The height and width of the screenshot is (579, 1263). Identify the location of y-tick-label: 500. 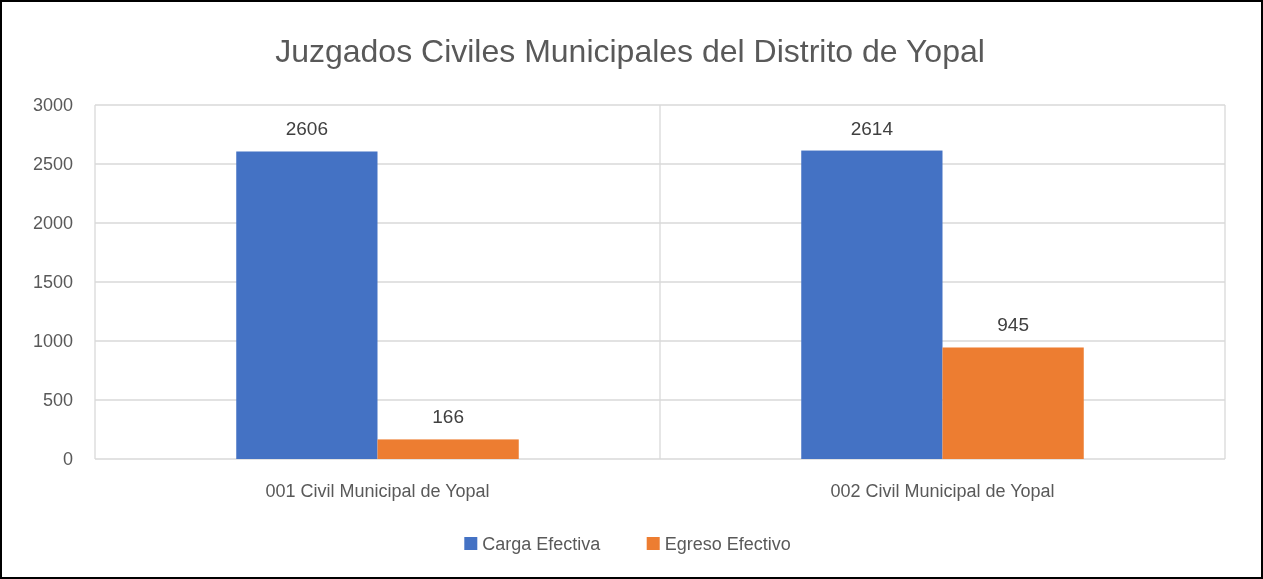
(57, 400).